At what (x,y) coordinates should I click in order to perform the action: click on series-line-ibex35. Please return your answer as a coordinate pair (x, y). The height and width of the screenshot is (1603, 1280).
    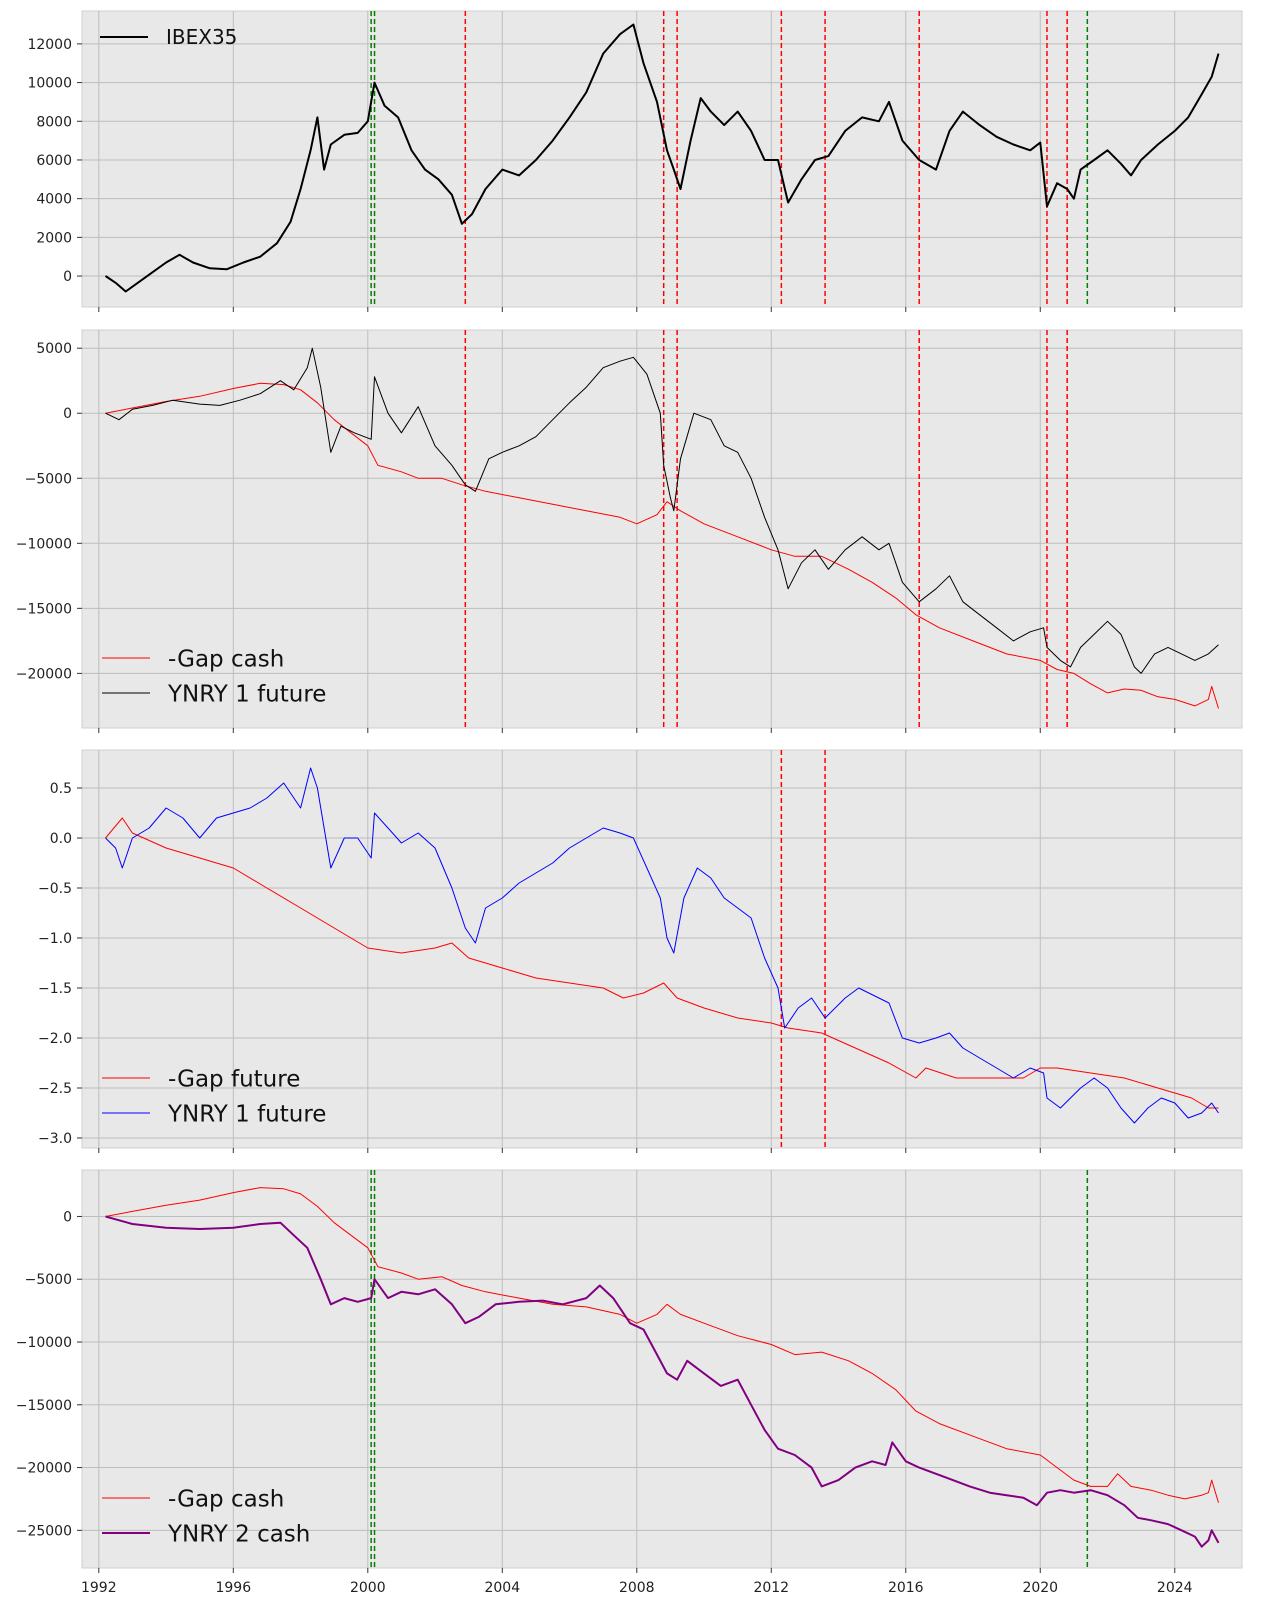
    Looking at the image, I should click on (662, 158).